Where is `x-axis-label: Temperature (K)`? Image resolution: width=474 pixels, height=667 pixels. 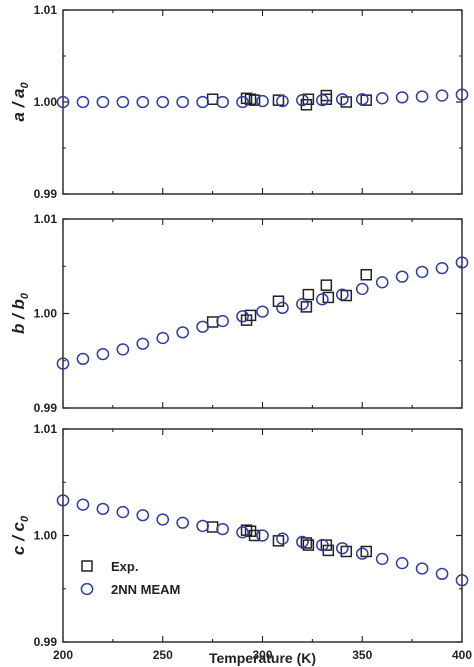
x-axis-label: Temperature (K) is located at coordinates (262, 658).